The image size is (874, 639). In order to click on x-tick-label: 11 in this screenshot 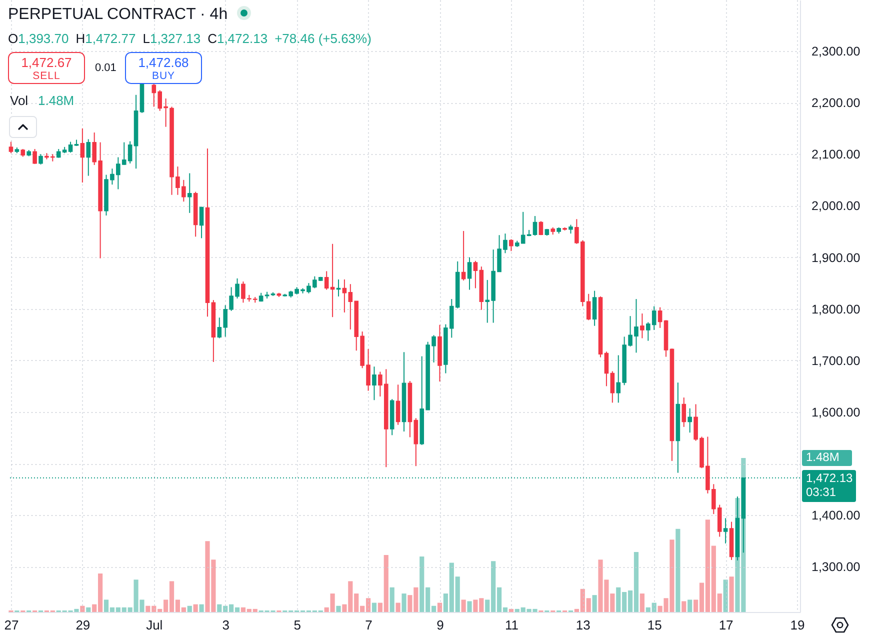, I will do `click(511, 625)`.